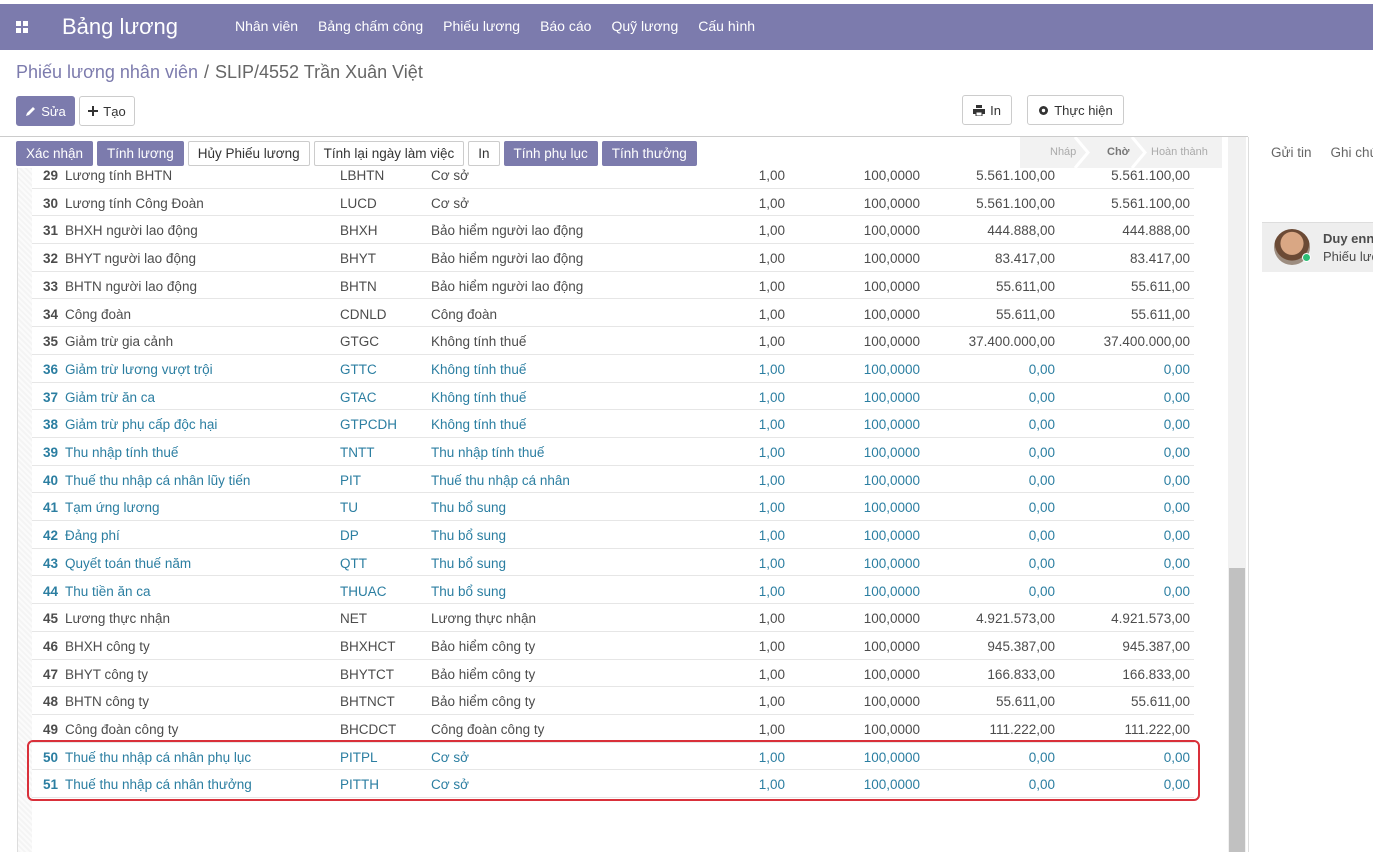 The width and height of the screenshot is (1373, 852). What do you see at coordinates (50, 563) in the screenshot?
I see `line-number: 43` at bounding box center [50, 563].